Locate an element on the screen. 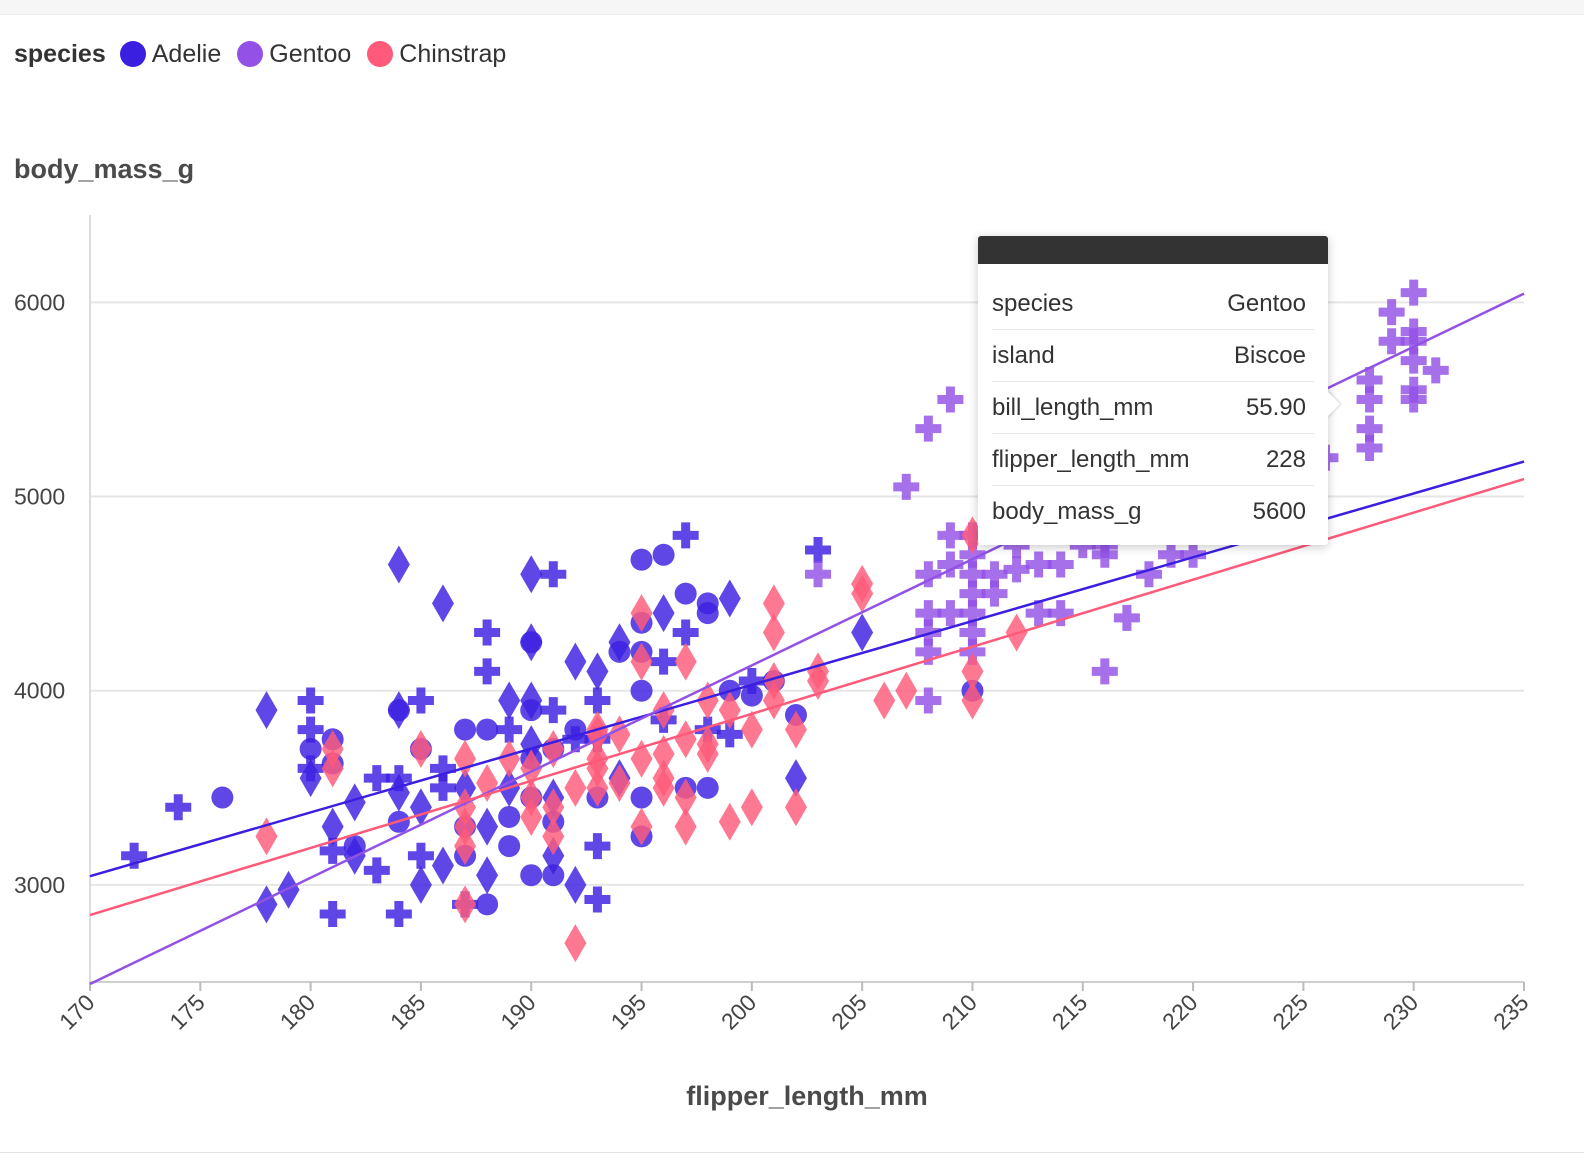 The height and width of the screenshot is (1169, 1584). legend-label-adelie: Adelie is located at coordinates (186, 53).